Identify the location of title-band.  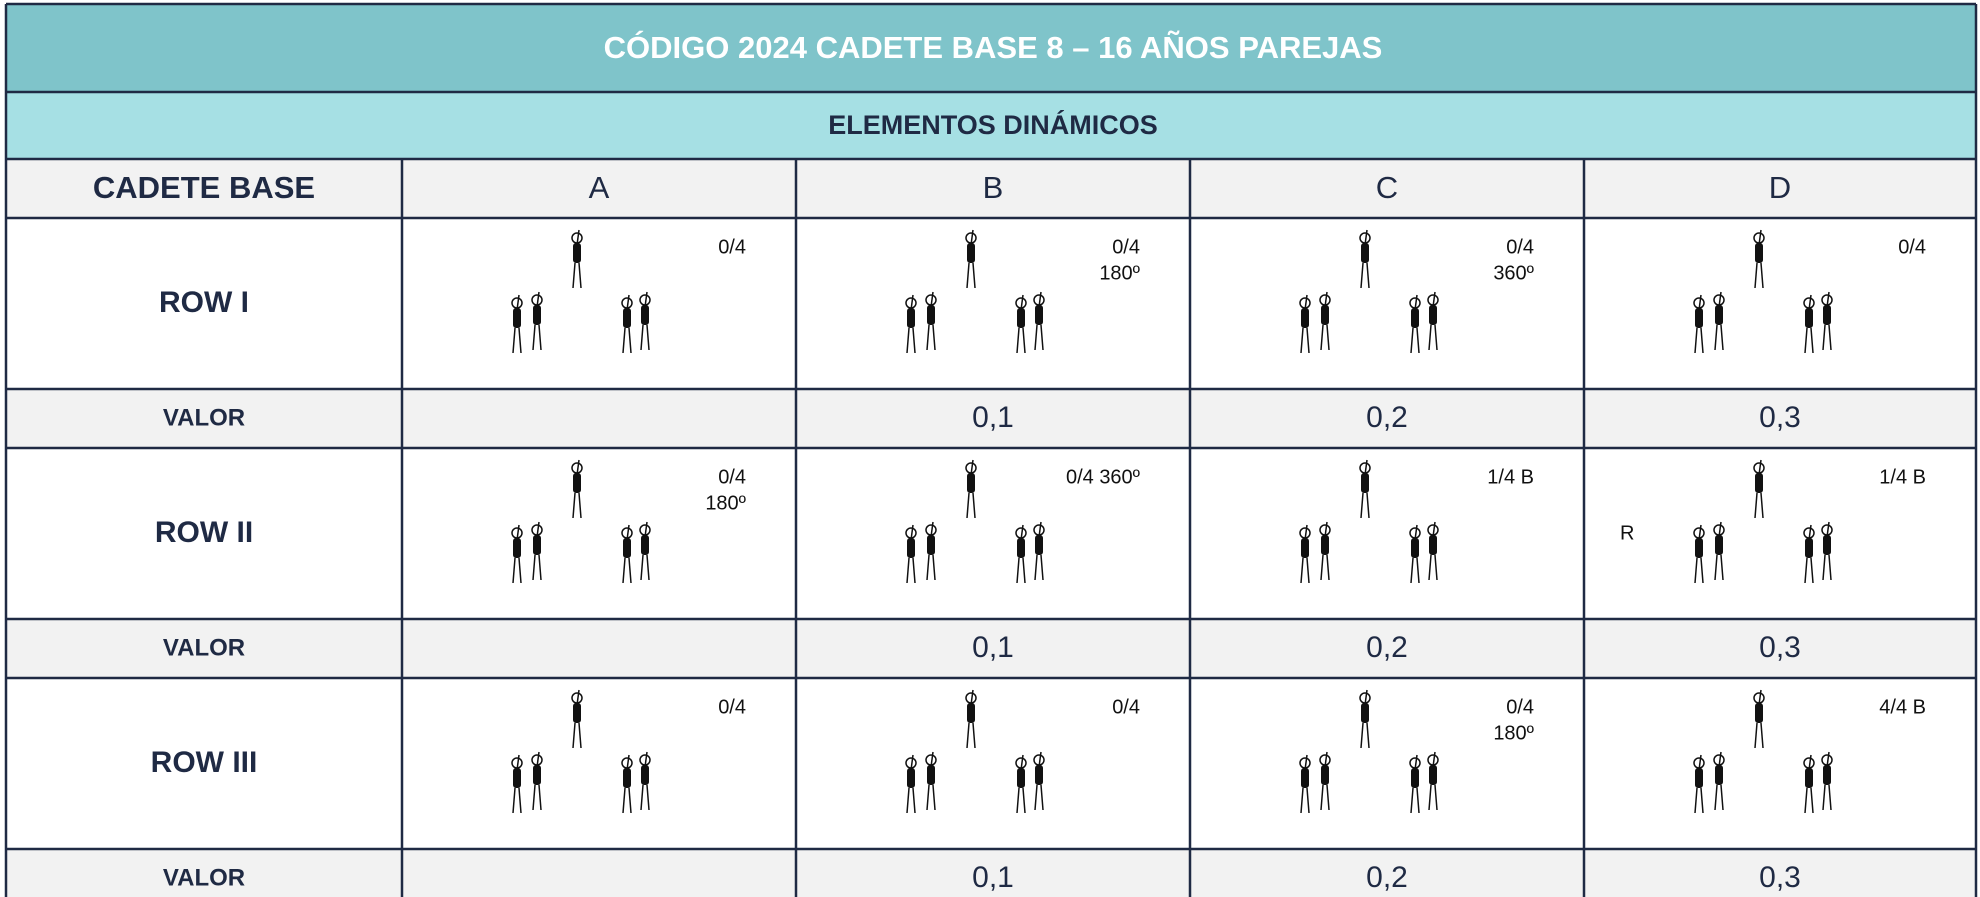
(991, 48).